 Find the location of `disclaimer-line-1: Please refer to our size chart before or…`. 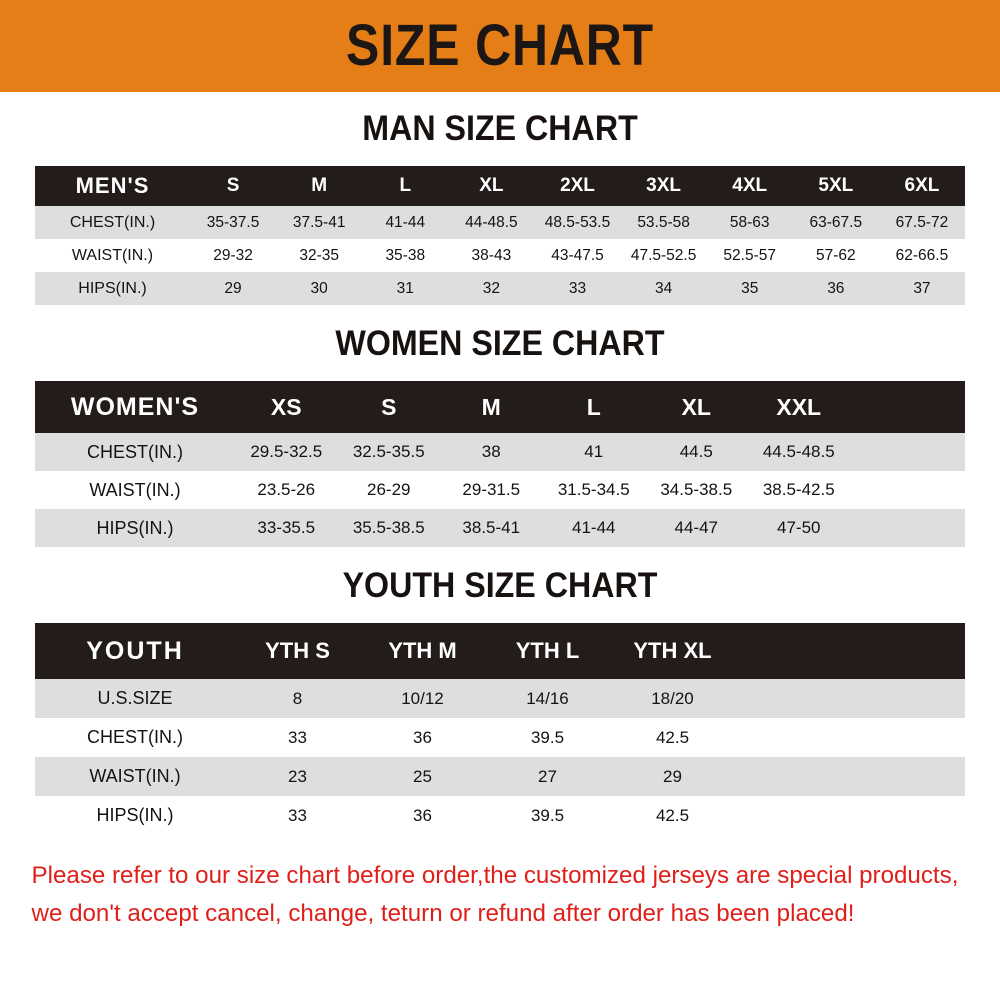

disclaimer-line-1: Please refer to our size chart before or… is located at coordinates (495, 875).